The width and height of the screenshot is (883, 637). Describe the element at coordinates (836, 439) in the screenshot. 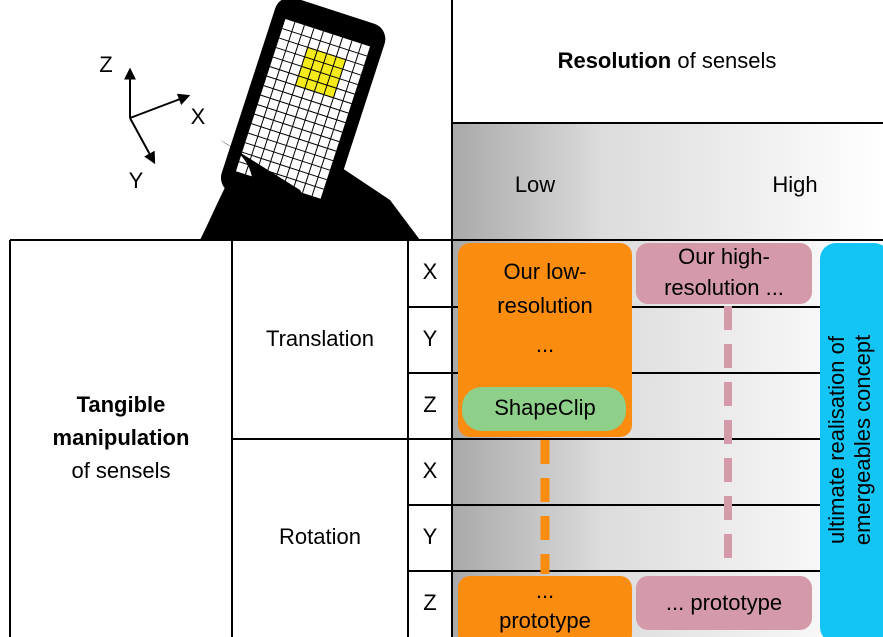

I see `ultimate-text: ultimate realisation of` at that location.